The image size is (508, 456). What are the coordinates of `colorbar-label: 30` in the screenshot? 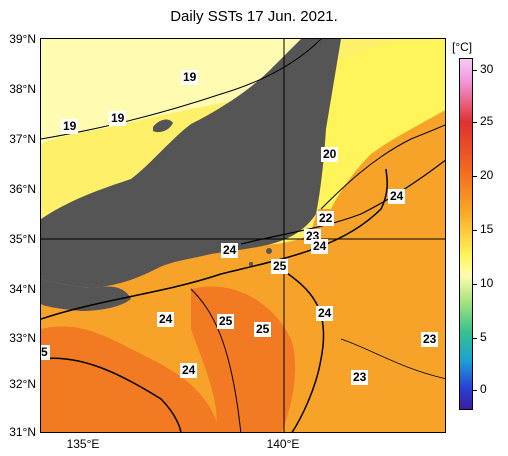 It's located at (487, 69).